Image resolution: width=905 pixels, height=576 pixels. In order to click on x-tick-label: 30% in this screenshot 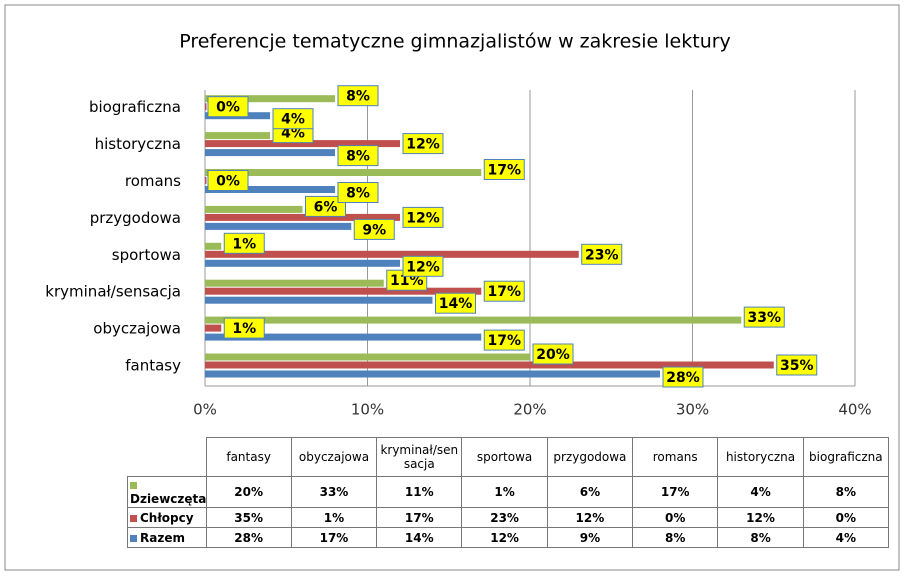, I will do `click(692, 410)`.